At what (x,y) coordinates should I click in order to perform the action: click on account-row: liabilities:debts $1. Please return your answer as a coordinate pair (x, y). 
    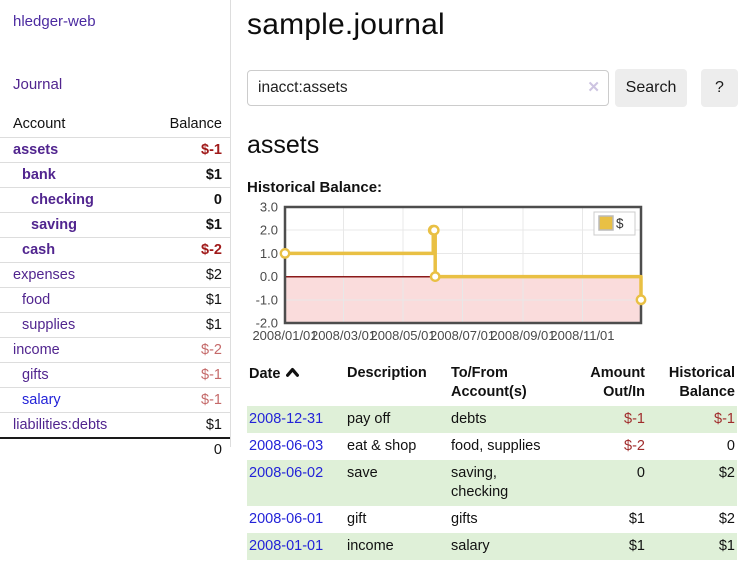
    Looking at the image, I should click on (115, 424).